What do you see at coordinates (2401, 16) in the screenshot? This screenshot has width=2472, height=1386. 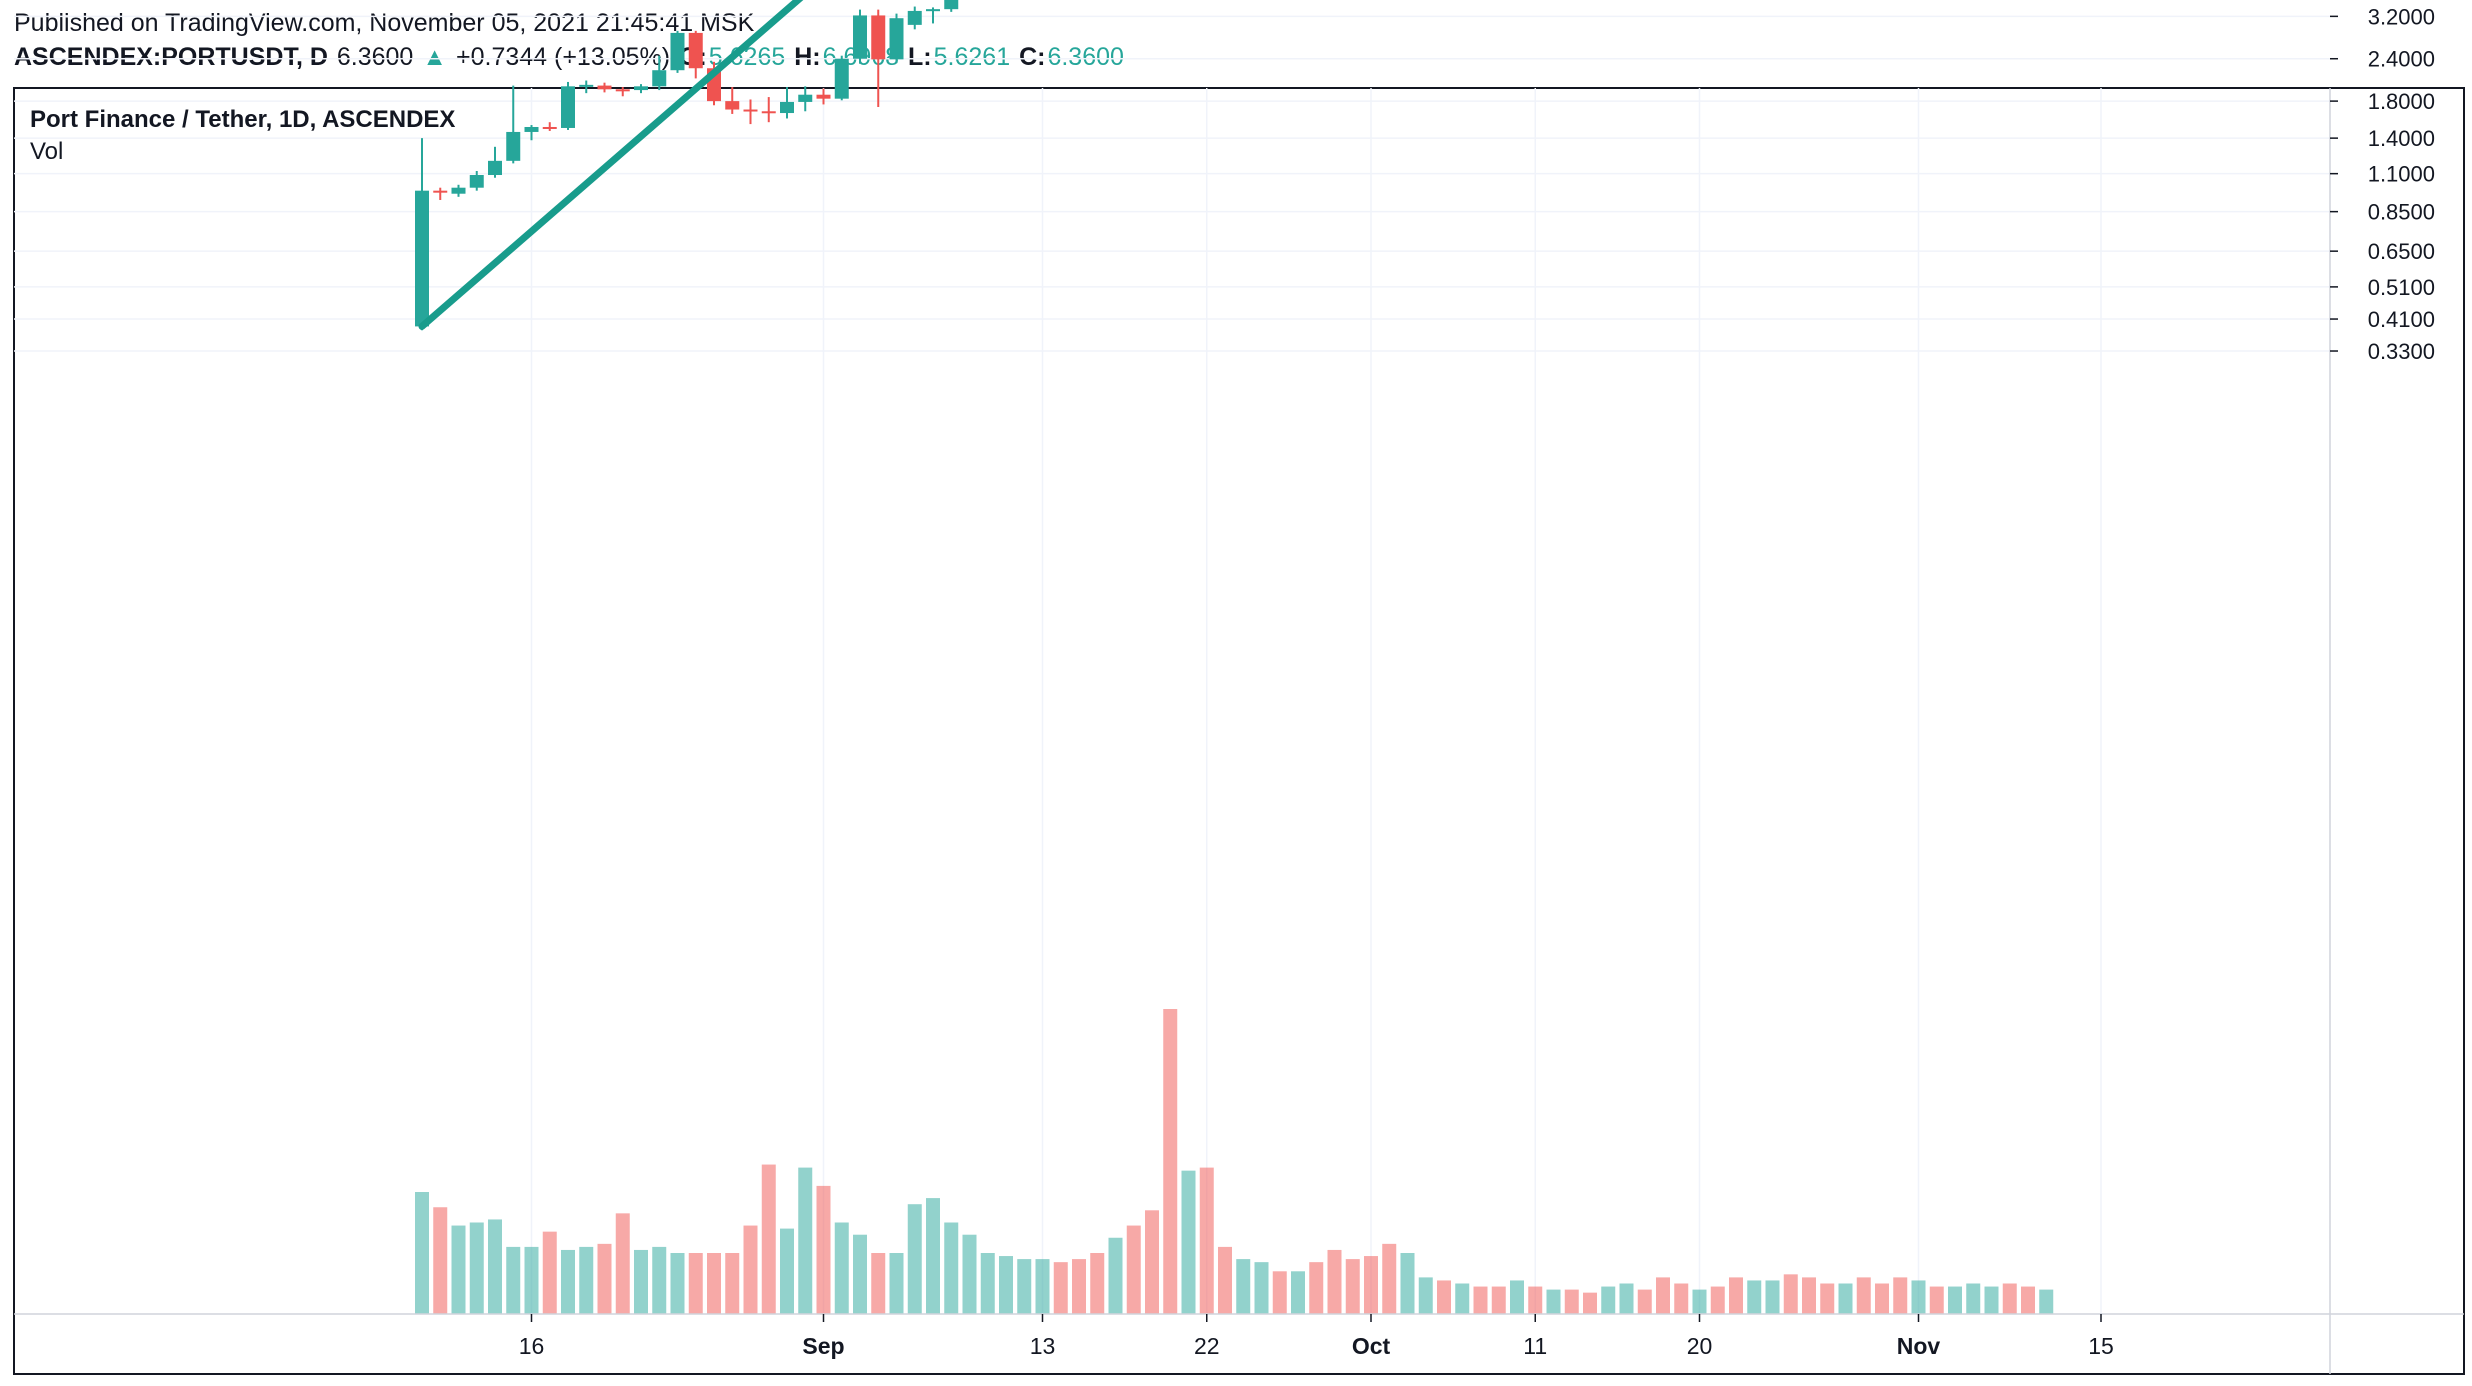 I see `y-tick-label: 3.2000` at bounding box center [2401, 16].